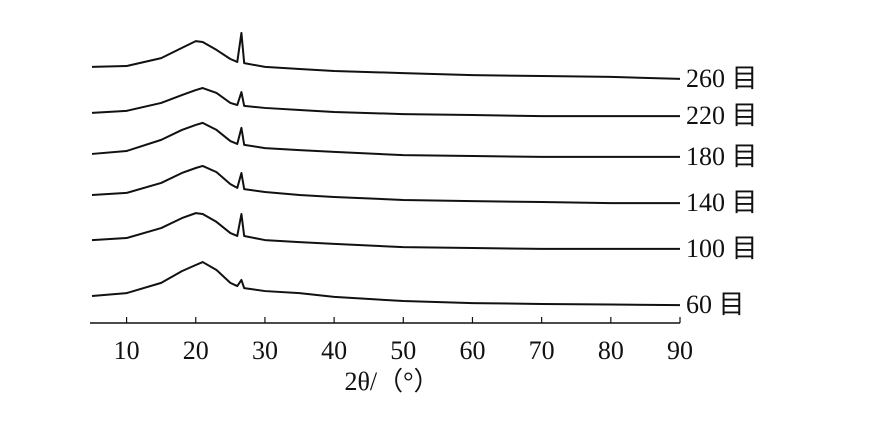 The width and height of the screenshot is (871, 421). What do you see at coordinates (542, 350) in the screenshot?
I see `x-tick-label: 70` at bounding box center [542, 350].